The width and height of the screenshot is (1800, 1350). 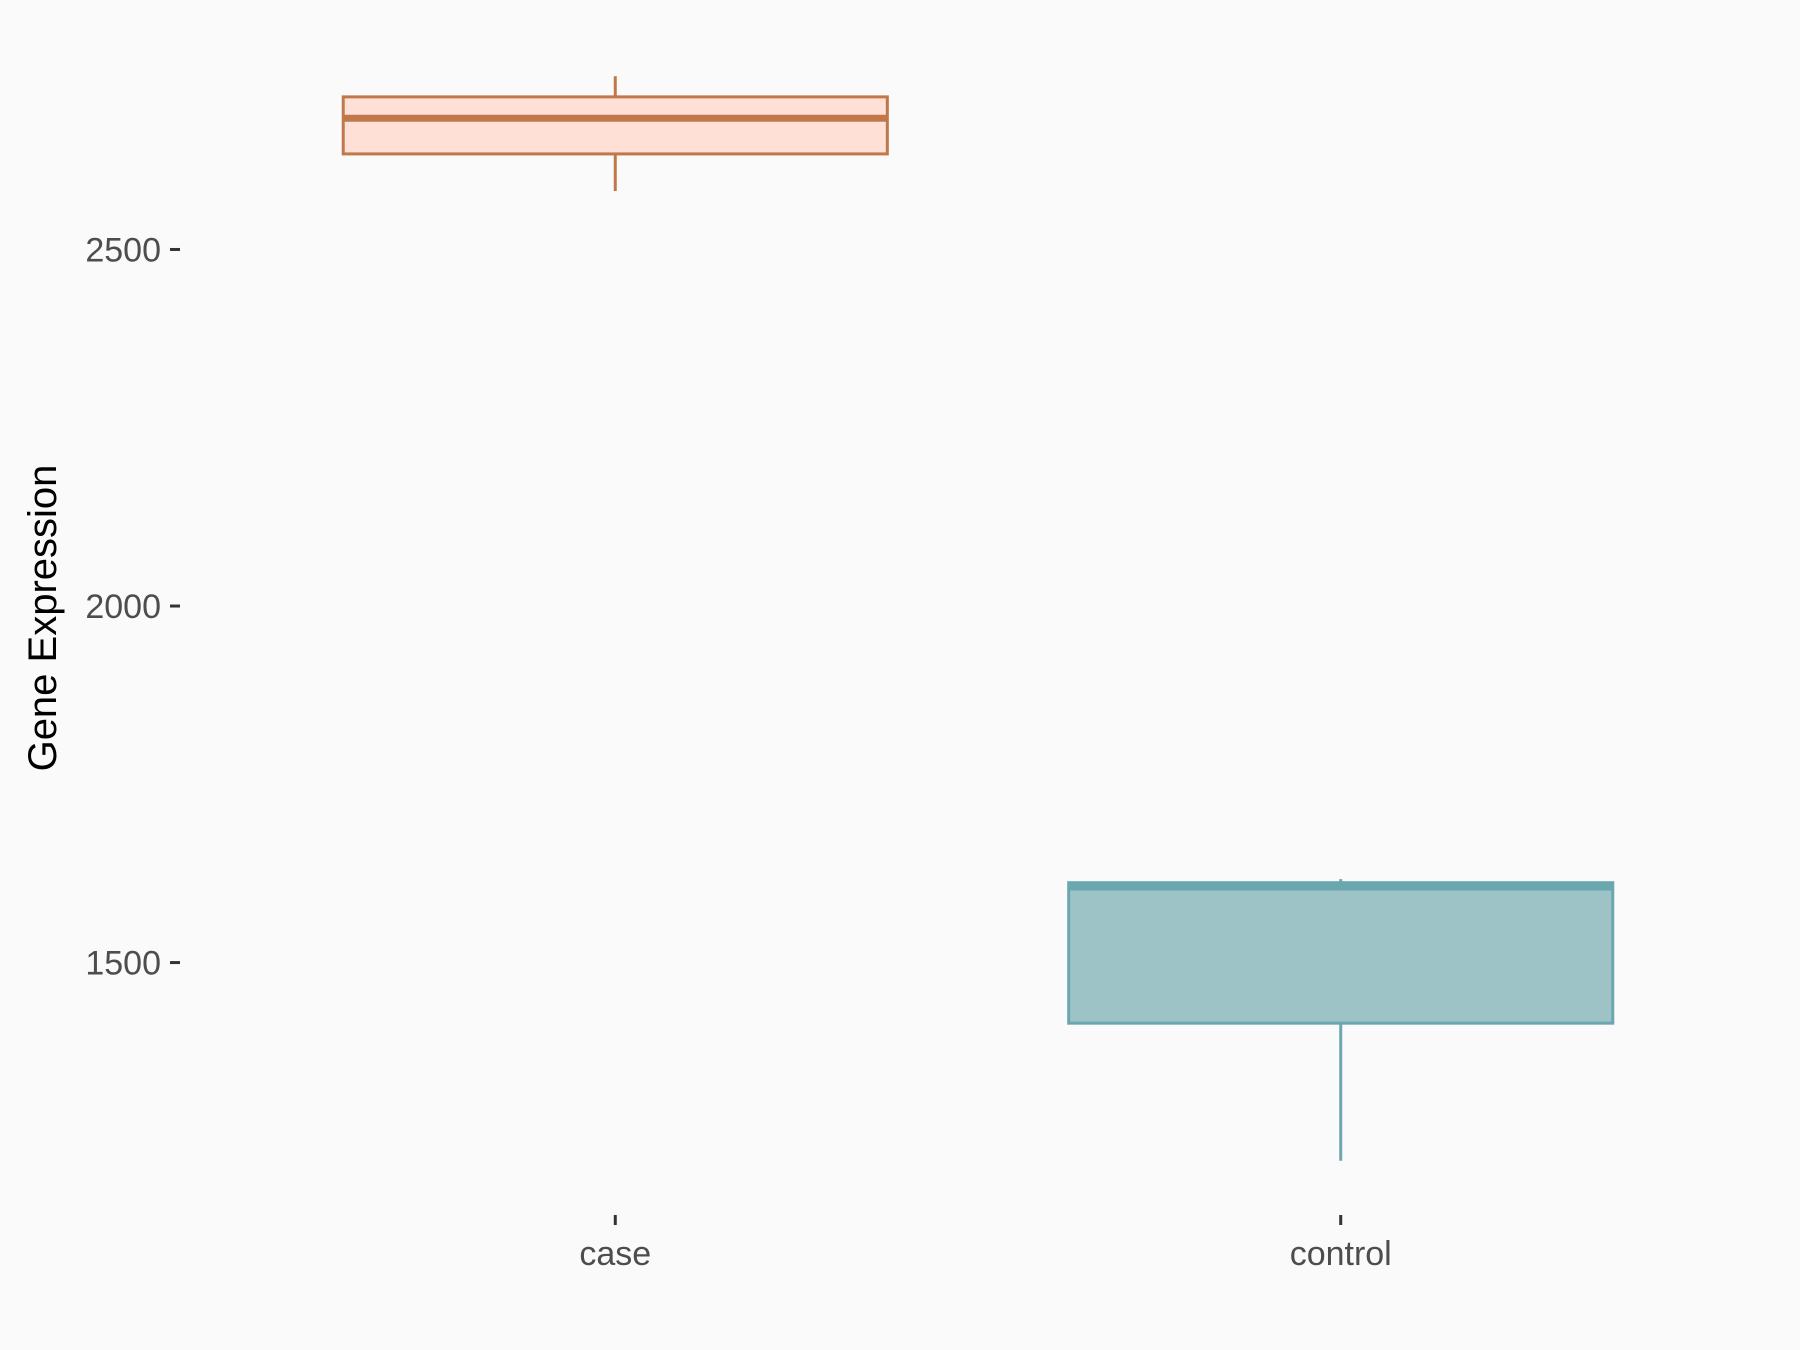 I want to click on box-case, so click(x=615, y=134).